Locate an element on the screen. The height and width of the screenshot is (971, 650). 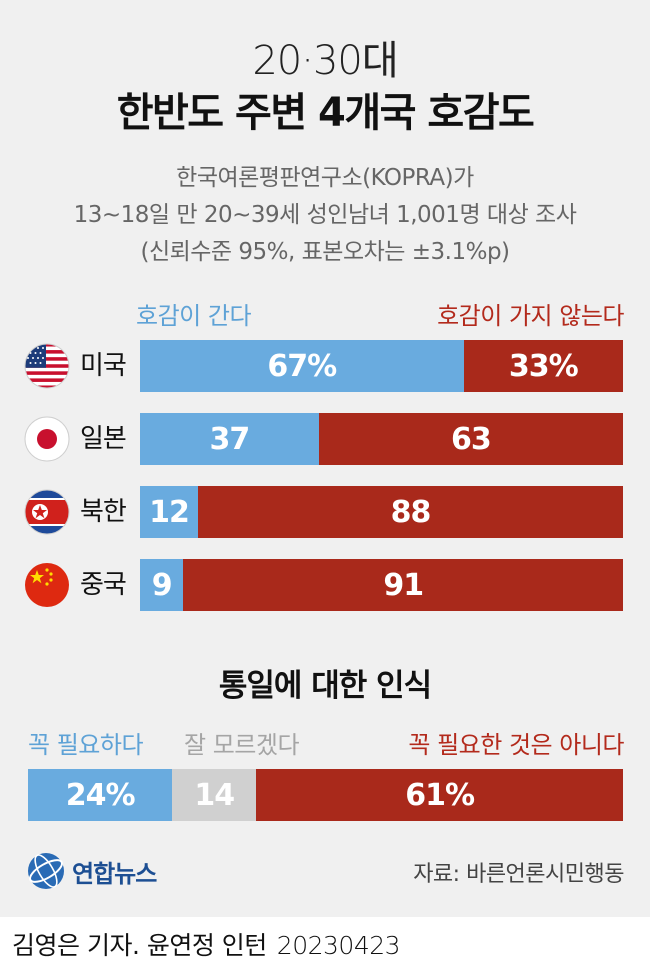
title-line1: 20·30대 is located at coordinates (325, 61).